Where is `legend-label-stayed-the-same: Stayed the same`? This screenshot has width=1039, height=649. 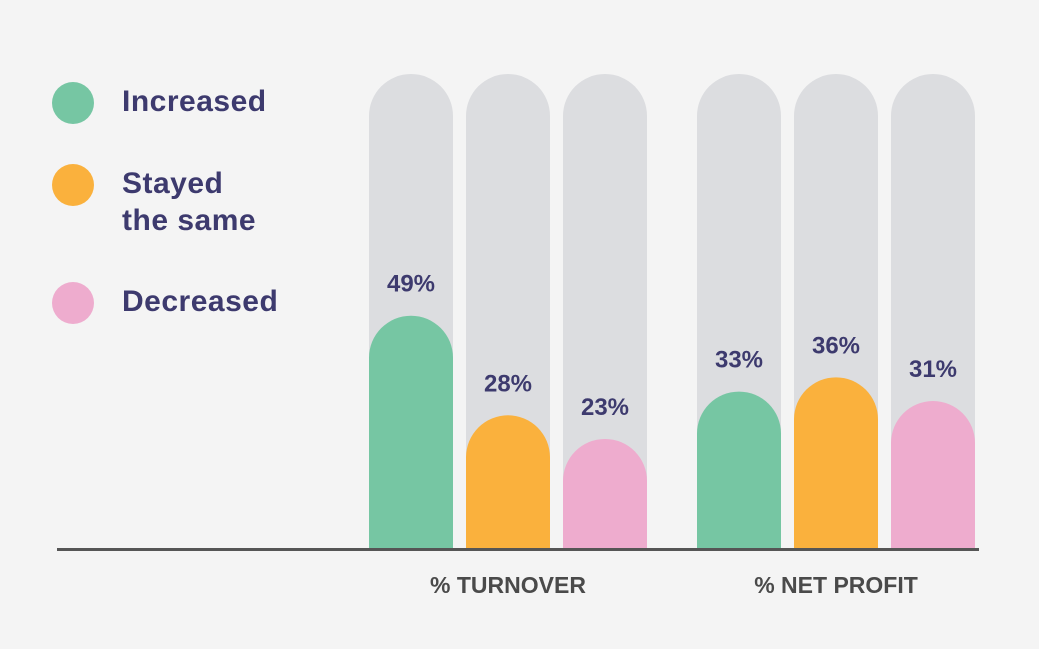
legend-label-stayed-the-same: Stayed the same is located at coordinates (189, 202).